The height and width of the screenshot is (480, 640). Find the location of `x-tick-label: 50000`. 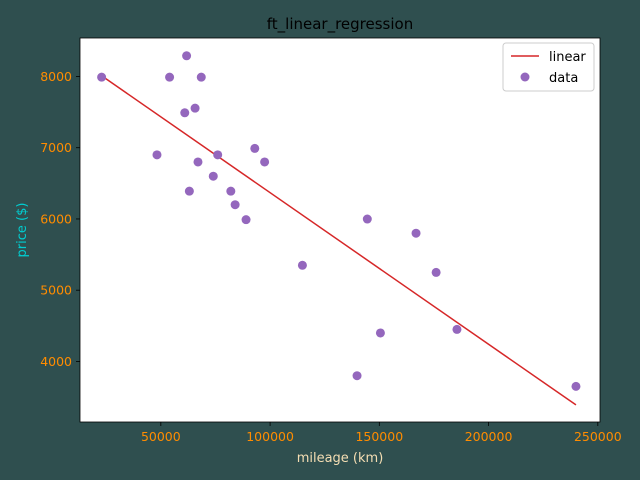

x-tick-label: 50000 is located at coordinates (161, 436).